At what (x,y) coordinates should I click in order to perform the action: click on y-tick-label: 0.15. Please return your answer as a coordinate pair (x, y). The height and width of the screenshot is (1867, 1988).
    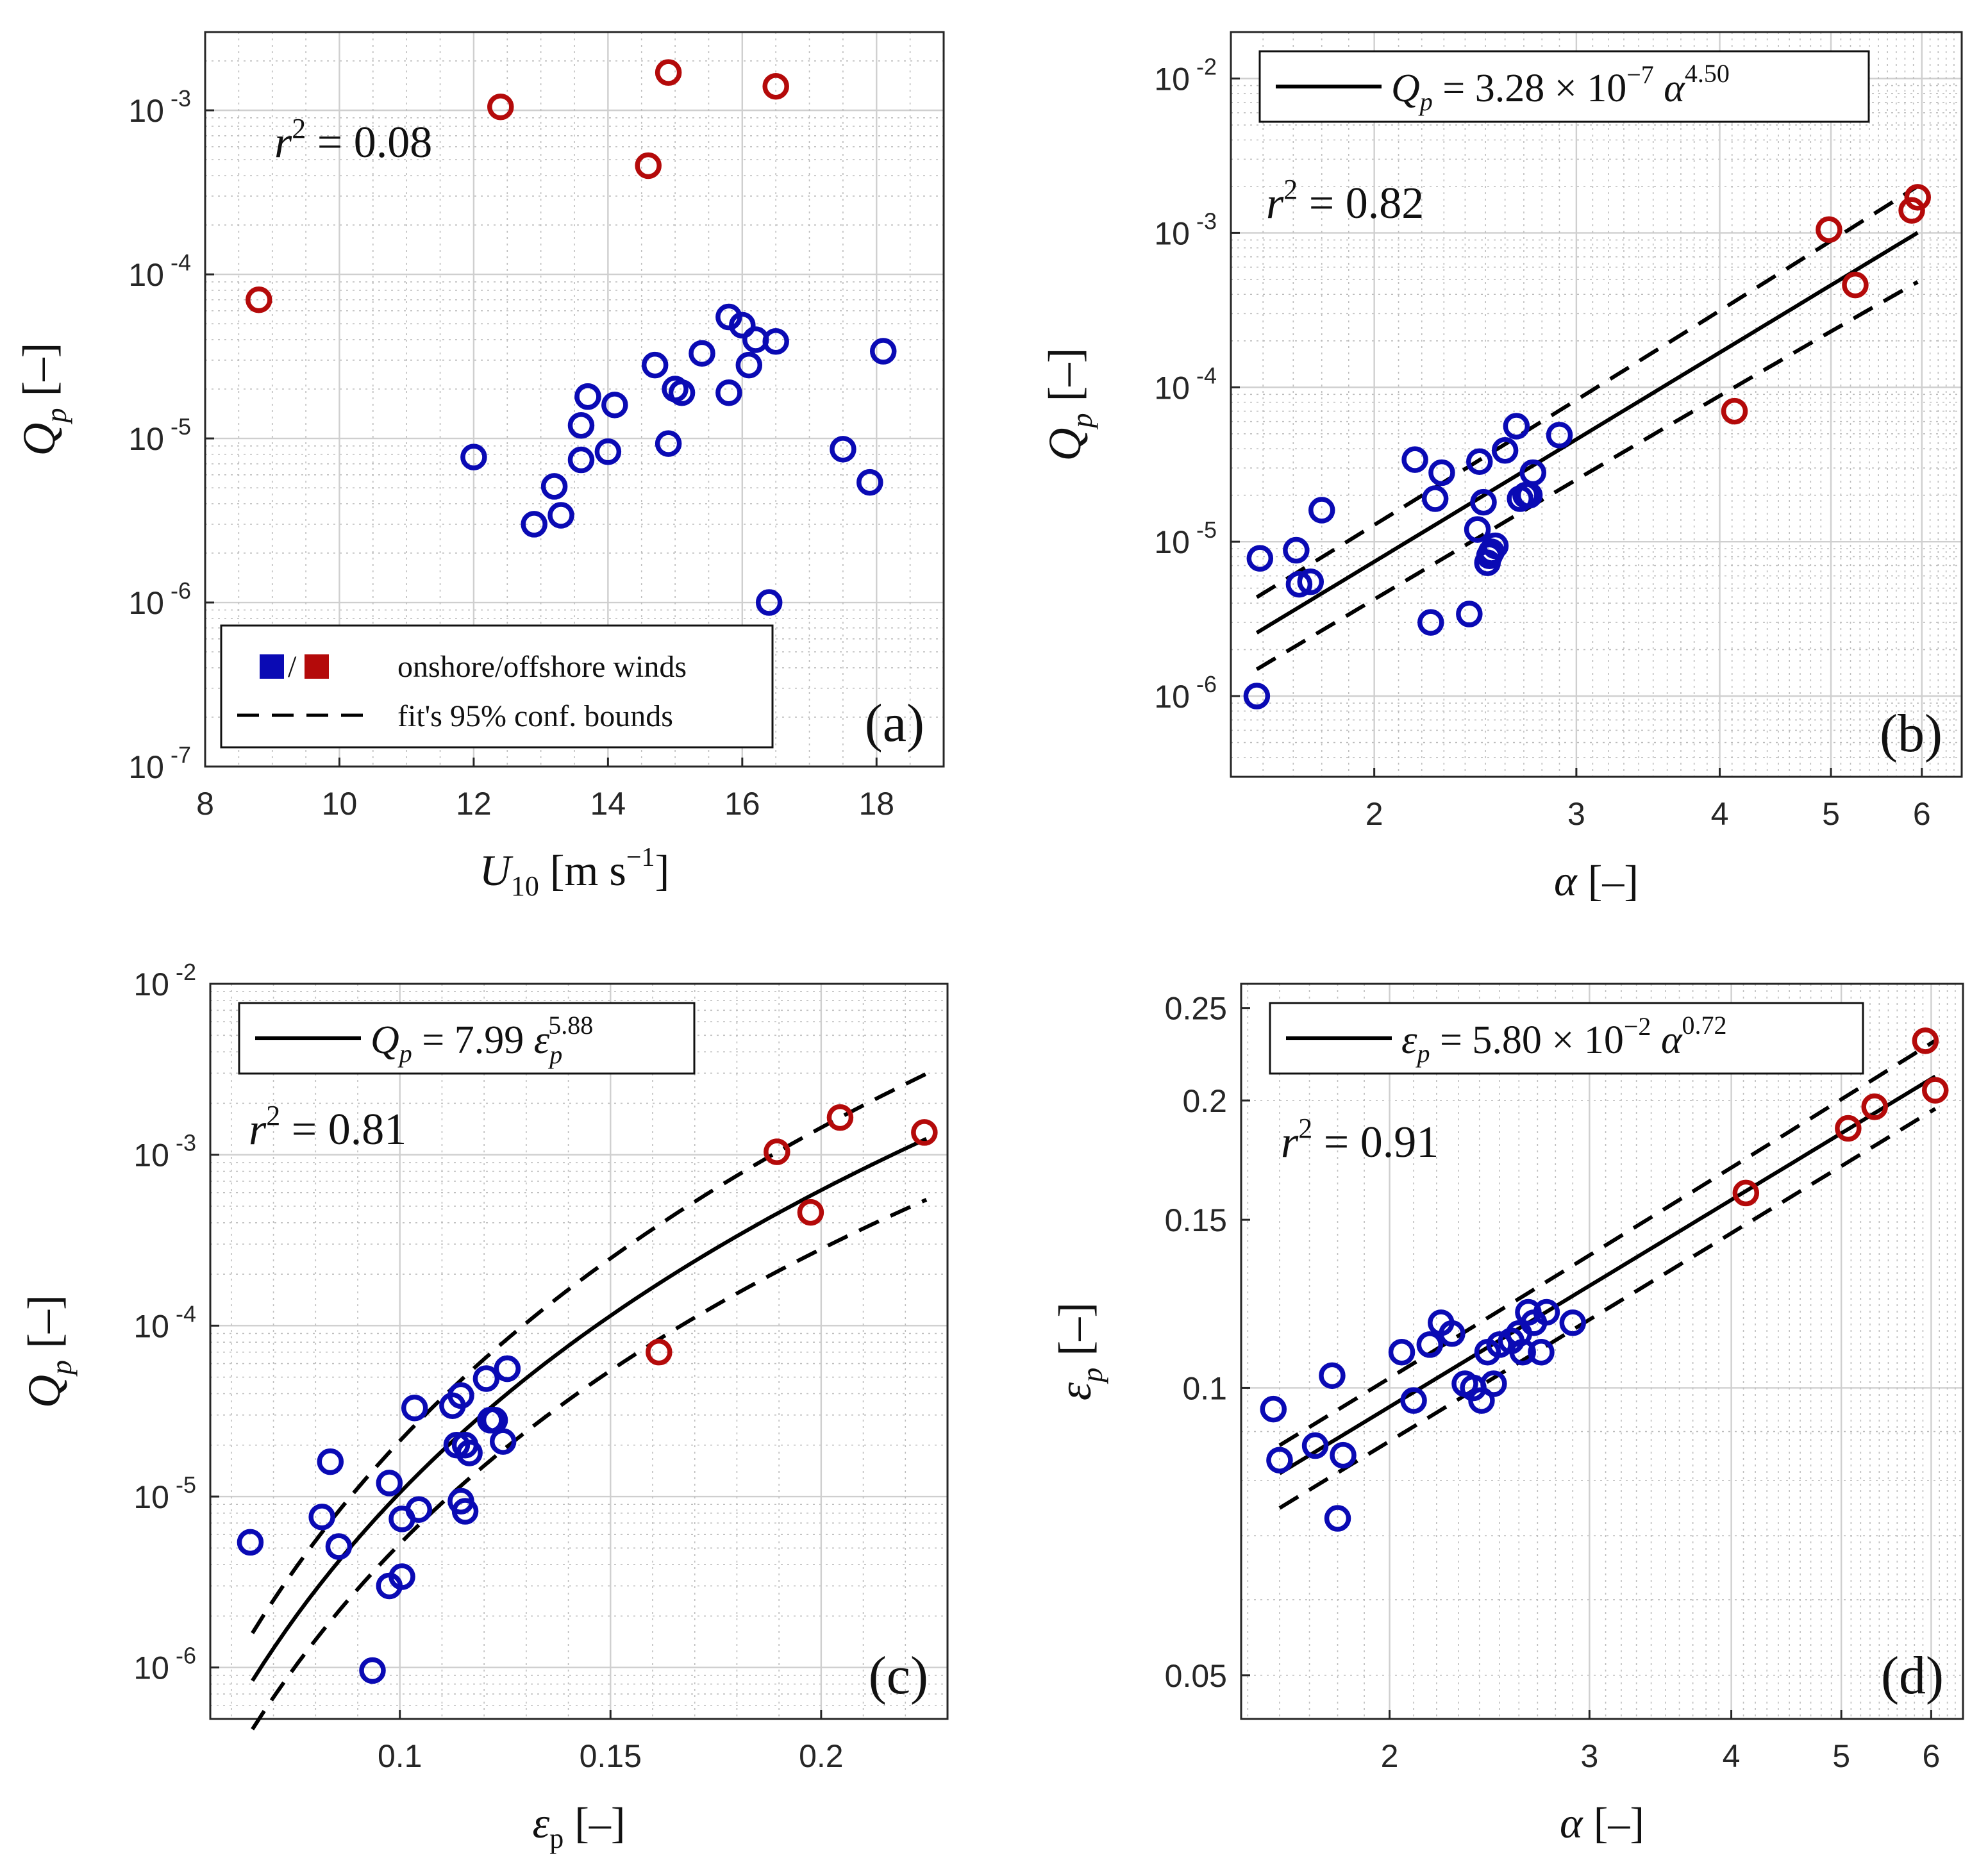
    Looking at the image, I should click on (1196, 1220).